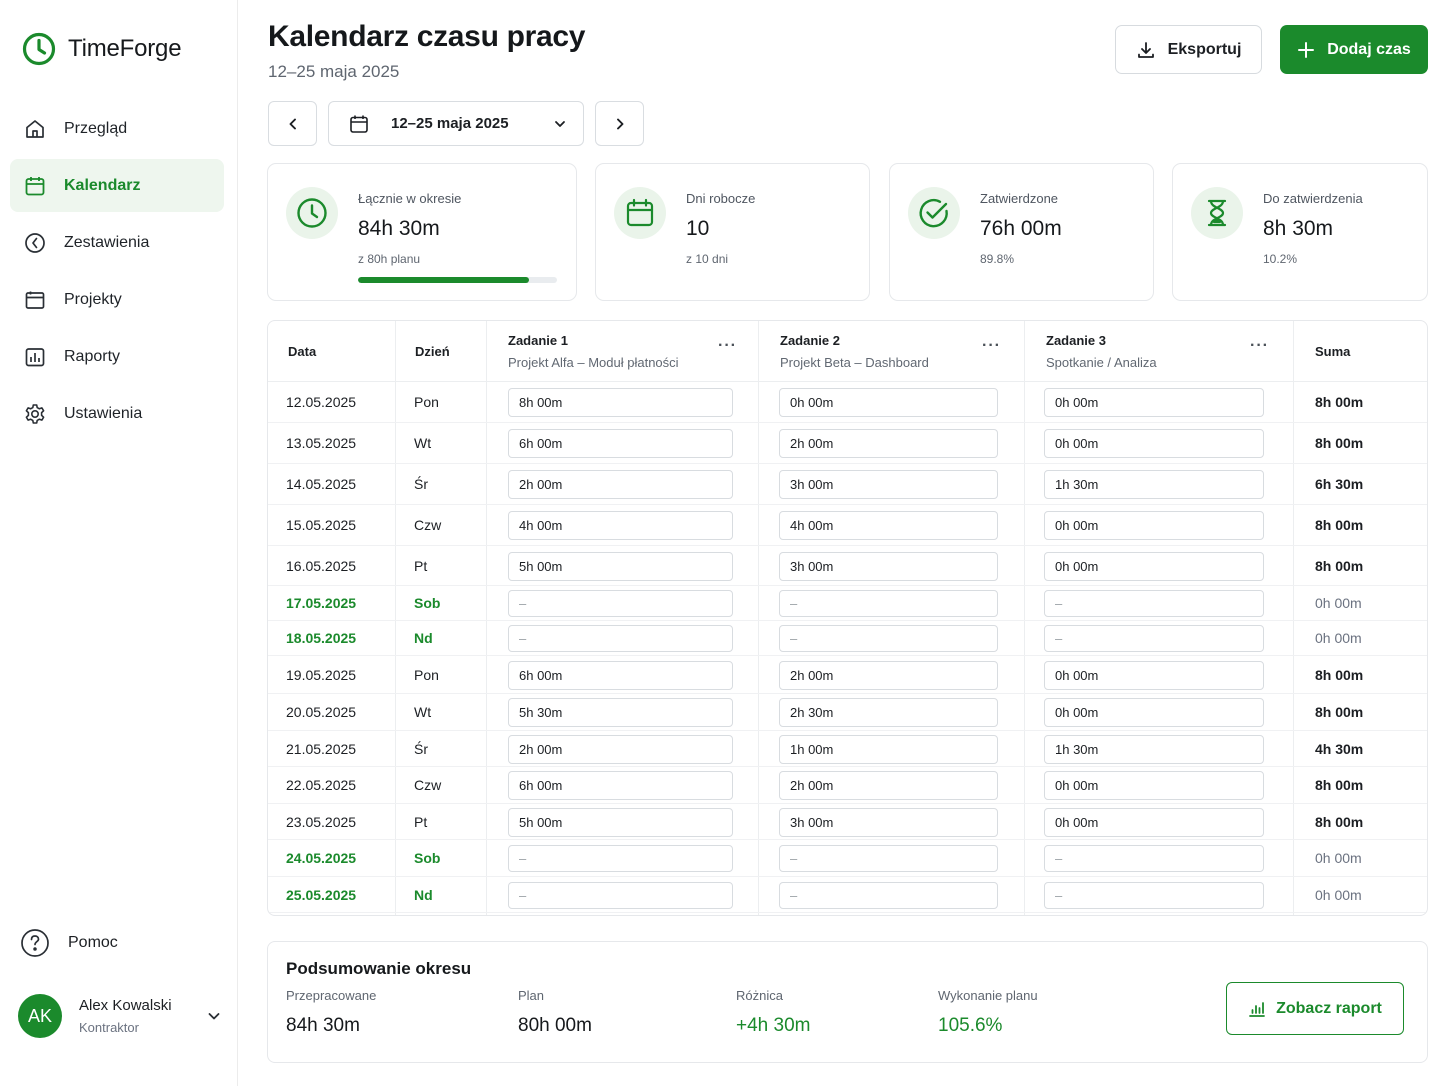 This screenshot has height=1086, width=1448. I want to click on task1-time-input: 5h 30m, so click(620, 712).